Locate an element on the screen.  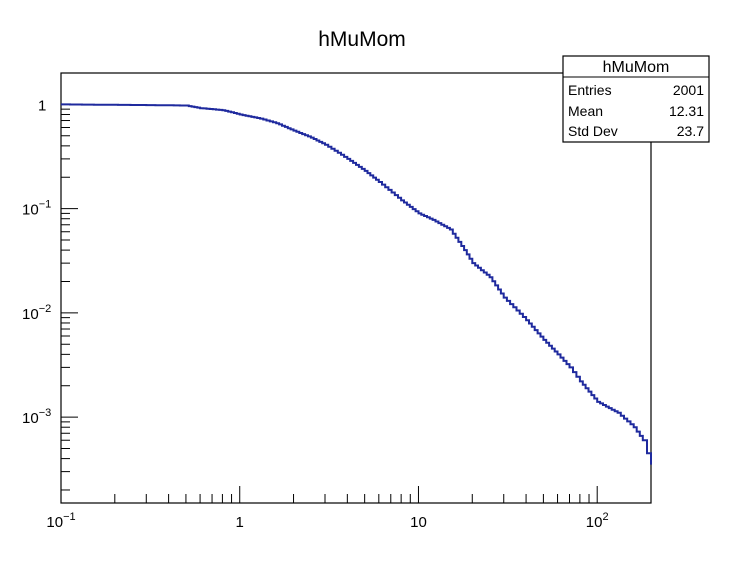
x-tick-label: 10² is located at coordinates (597, 521).